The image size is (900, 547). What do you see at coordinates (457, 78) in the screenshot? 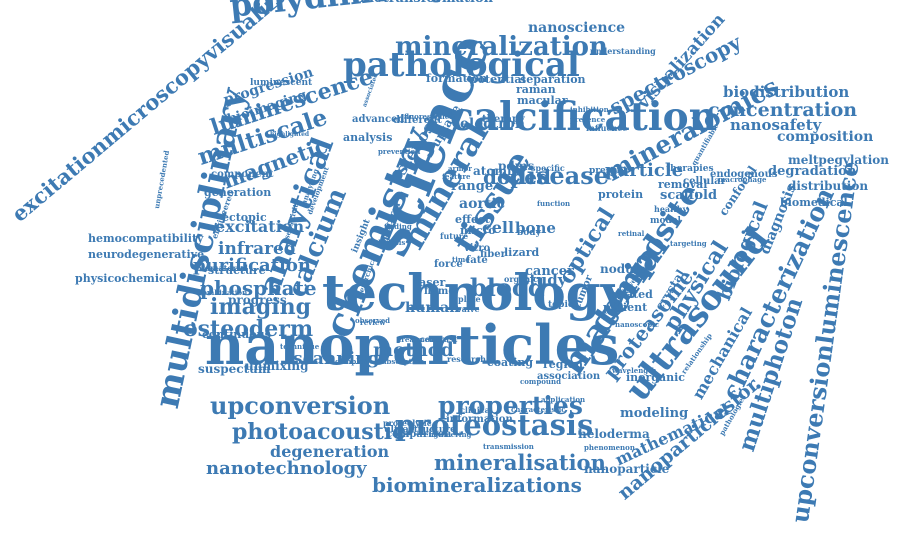
I see `word-formation: formation` at bounding box center [457, 78].